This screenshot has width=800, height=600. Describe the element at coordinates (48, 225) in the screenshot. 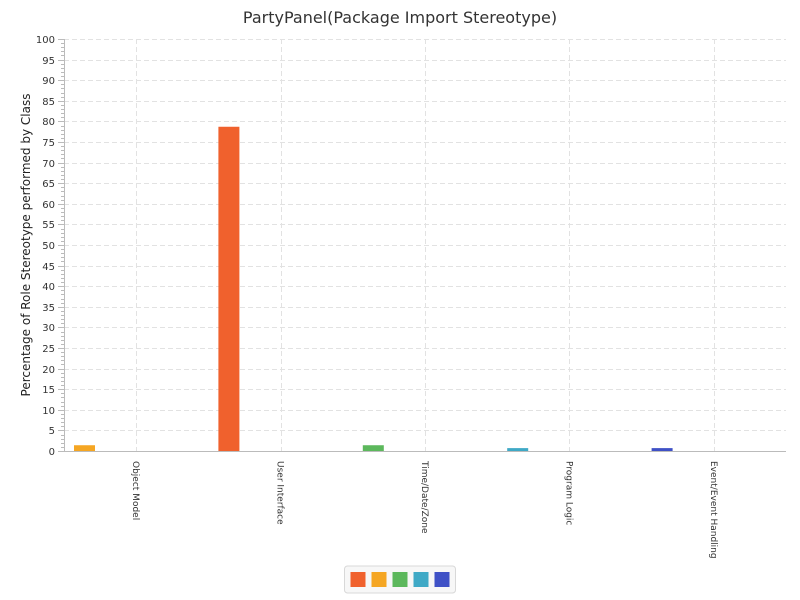

I see `y-tick-label: 55` at that location.